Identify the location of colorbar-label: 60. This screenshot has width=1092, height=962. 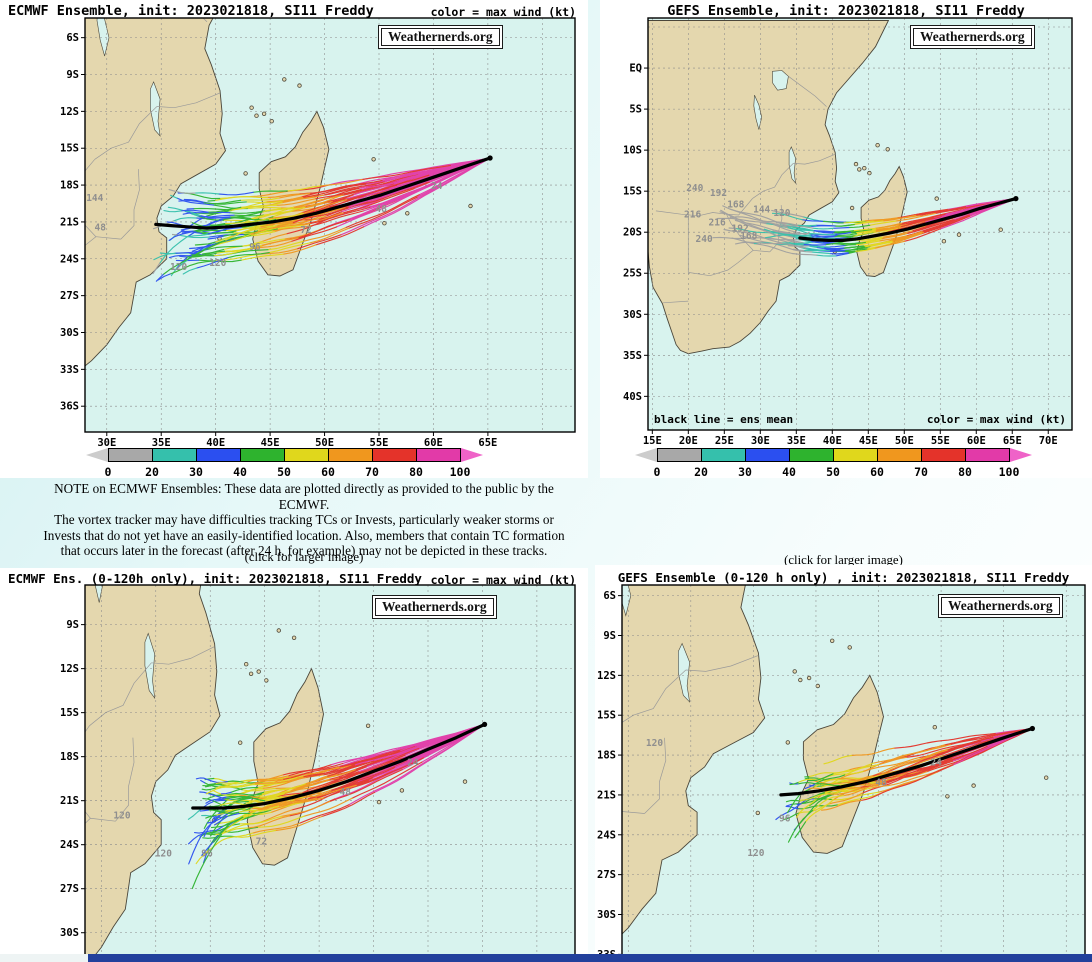
(877, 472).